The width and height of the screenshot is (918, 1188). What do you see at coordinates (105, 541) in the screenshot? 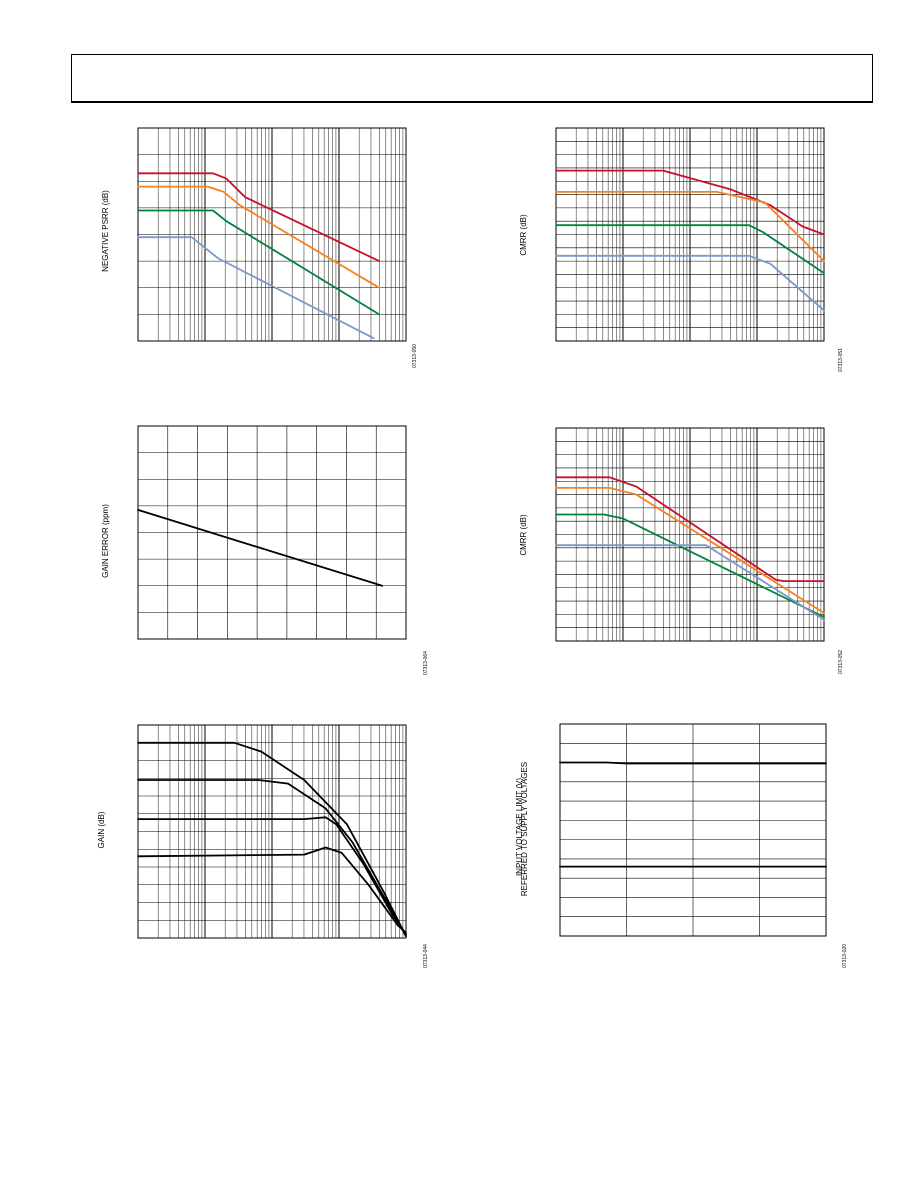
I see `chart3-ylabel: GAIN ERROR (ppm)` at bounding box center [105, 541].